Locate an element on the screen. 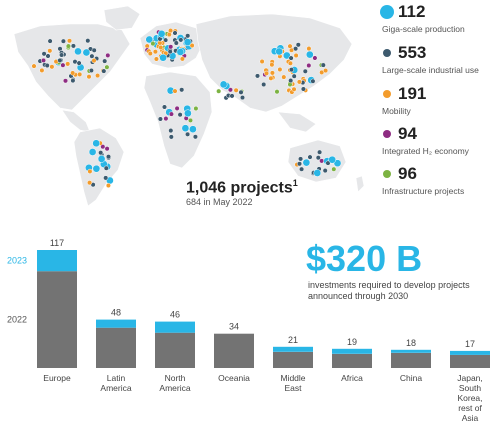 The image size is (500, 432). bar-total-label: 46 is located at coordinates (175, 315).